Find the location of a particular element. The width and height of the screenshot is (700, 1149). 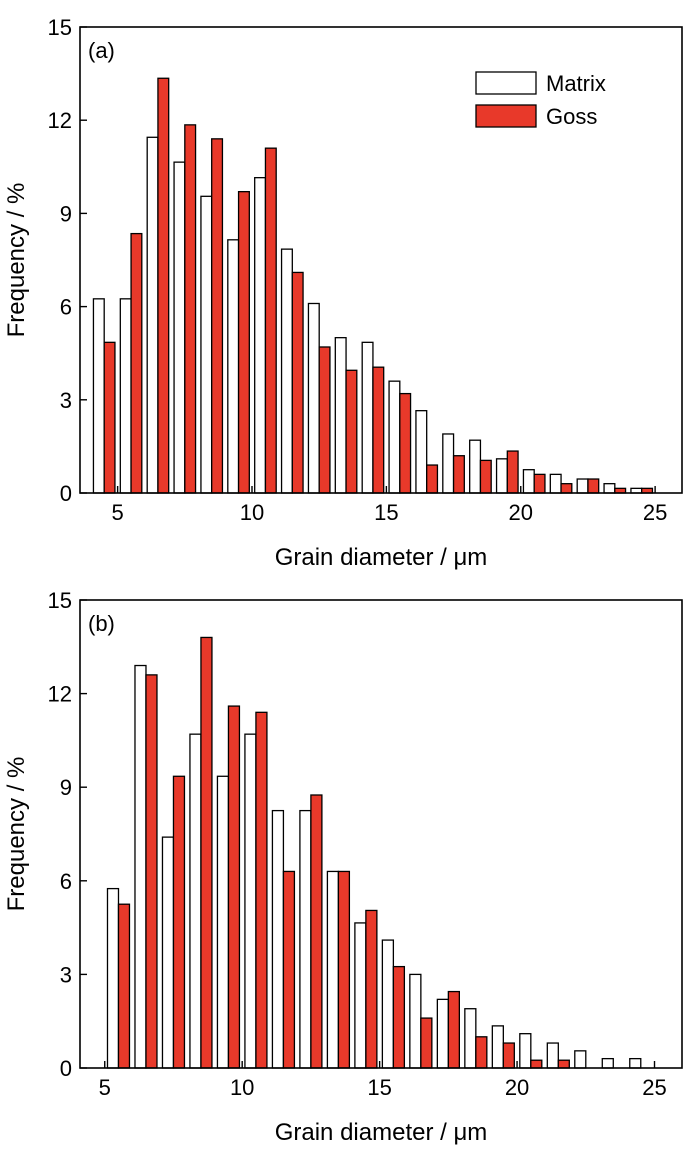

legend-label: Goss is located at coordinates (571, 116).